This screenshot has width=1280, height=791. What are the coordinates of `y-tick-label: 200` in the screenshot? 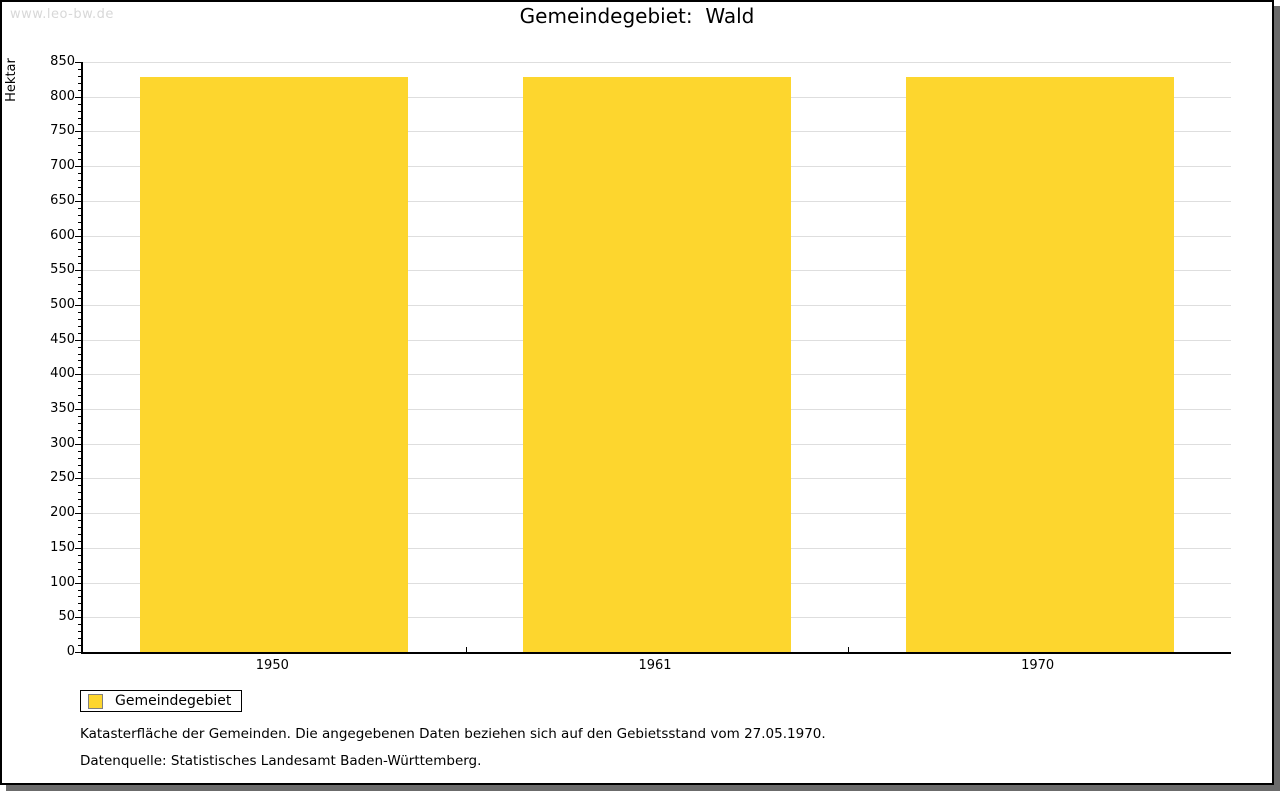 It's located at (62, 513).